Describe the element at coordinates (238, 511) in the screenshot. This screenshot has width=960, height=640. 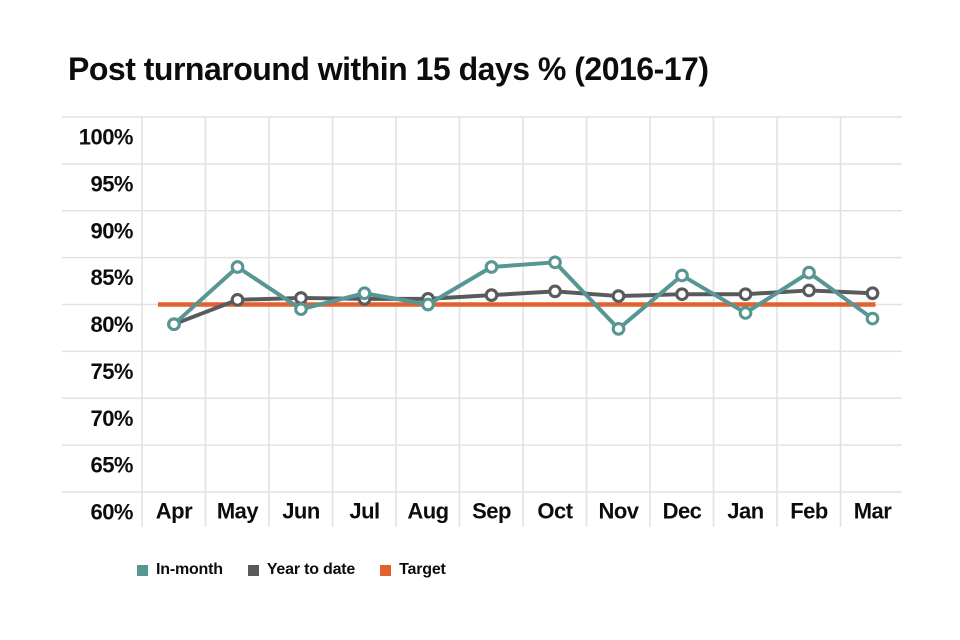
I see `x-tick-label: May` at that location.